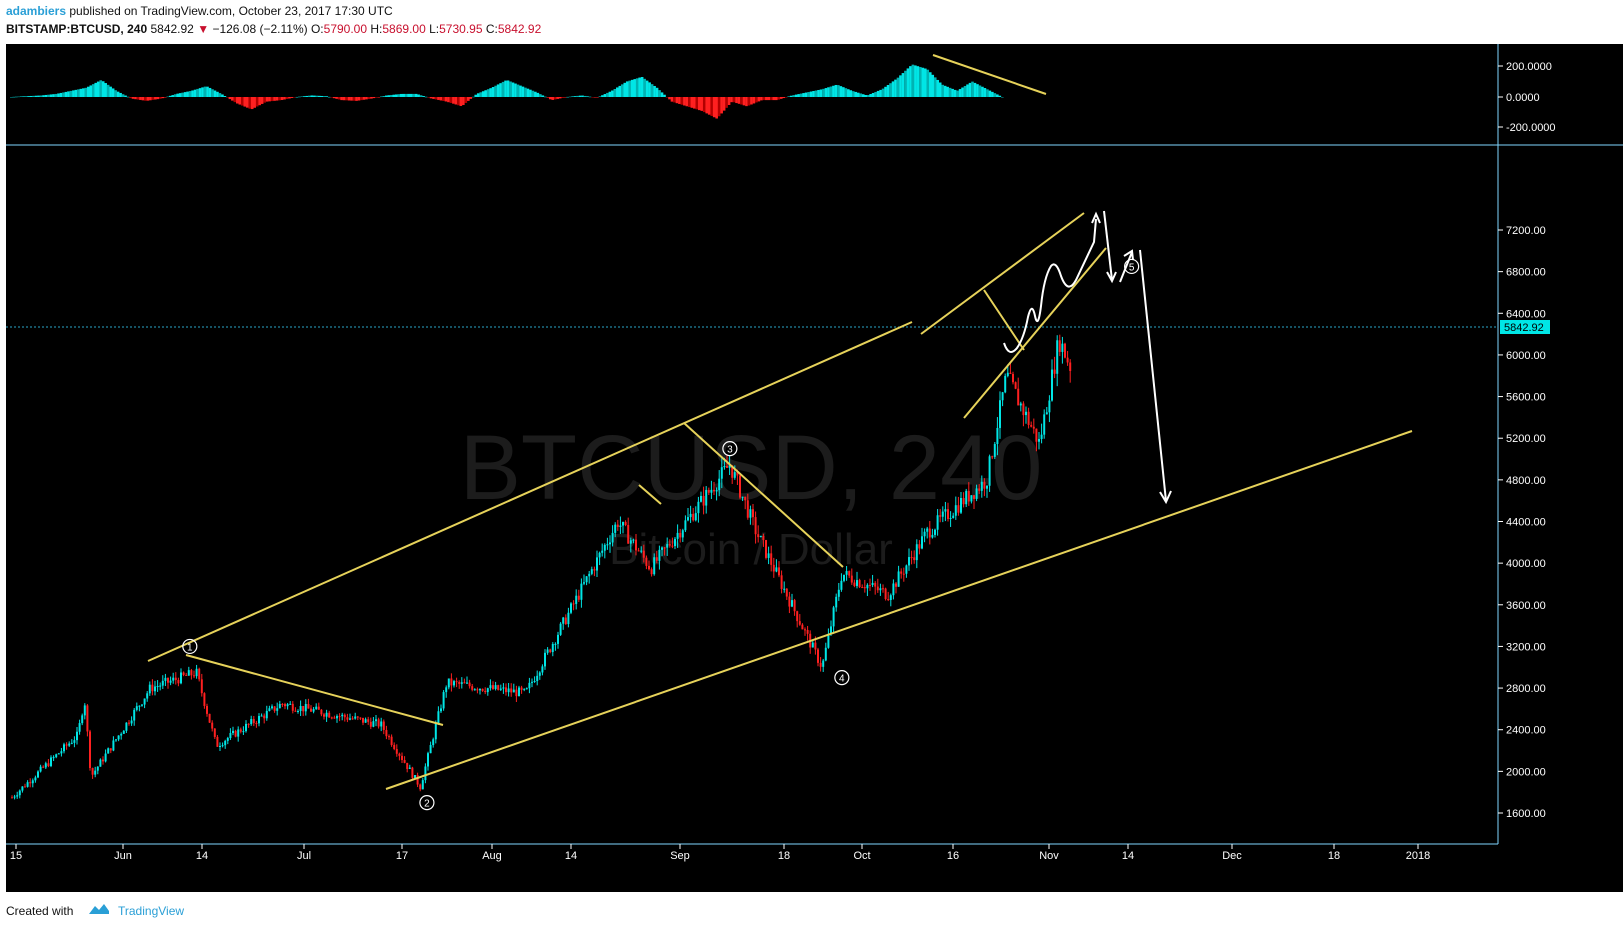 Image resolution: width=1623 pixels, height=931 pixels. What do you see at coordinates (650, 494) in the screenshot?
I see `small-flag-line` at bounding box center [650, 494].